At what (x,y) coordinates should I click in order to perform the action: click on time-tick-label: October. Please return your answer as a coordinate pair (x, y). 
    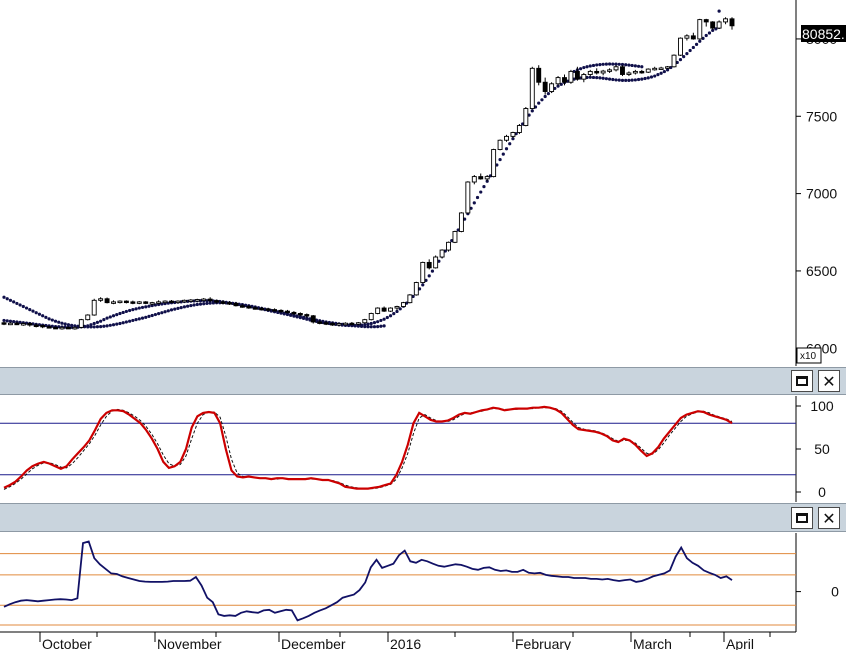
    Looking at the image, I should click on (67, 643).